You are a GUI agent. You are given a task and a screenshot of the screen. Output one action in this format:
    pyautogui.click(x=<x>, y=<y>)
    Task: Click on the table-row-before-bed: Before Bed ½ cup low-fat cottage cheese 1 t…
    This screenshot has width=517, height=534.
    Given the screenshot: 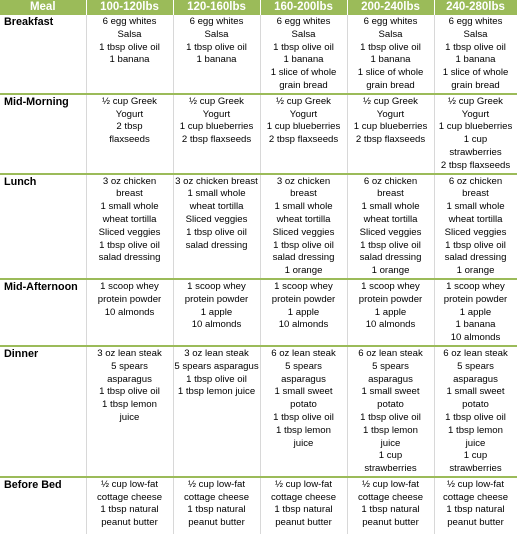 What is the action you would take?
    pyautogui.click(x=258, y=505)
    